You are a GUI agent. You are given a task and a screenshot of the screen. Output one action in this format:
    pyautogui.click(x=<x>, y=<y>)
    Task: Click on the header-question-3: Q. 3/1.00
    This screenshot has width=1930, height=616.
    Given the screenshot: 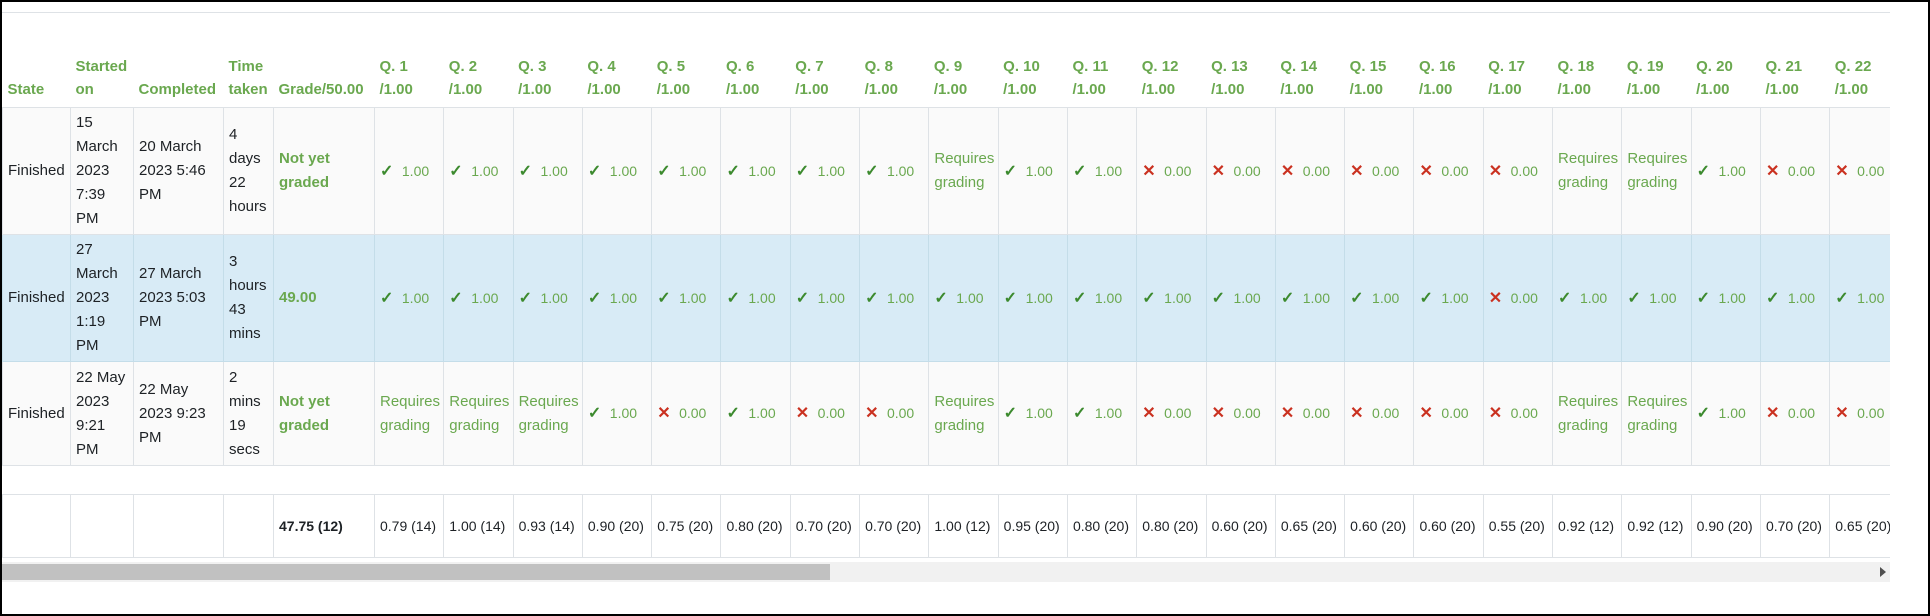 What is the action you would take?
    pyautogui.click(x=548, y=80)
    